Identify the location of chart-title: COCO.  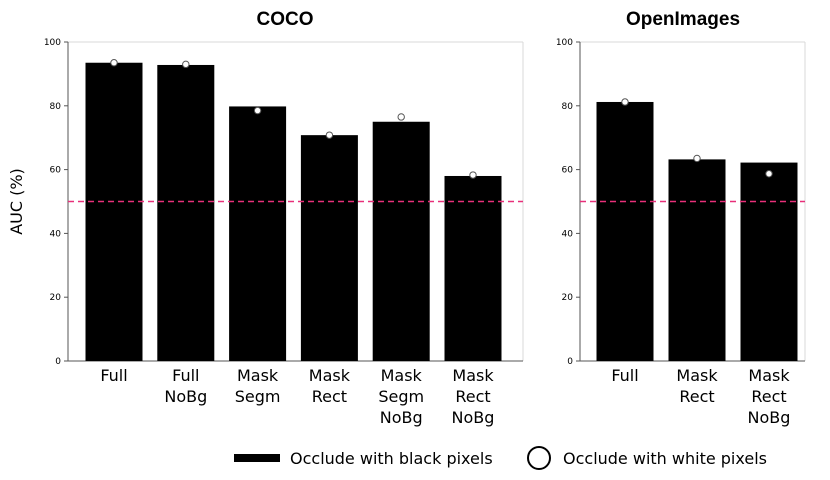
(285, 19).